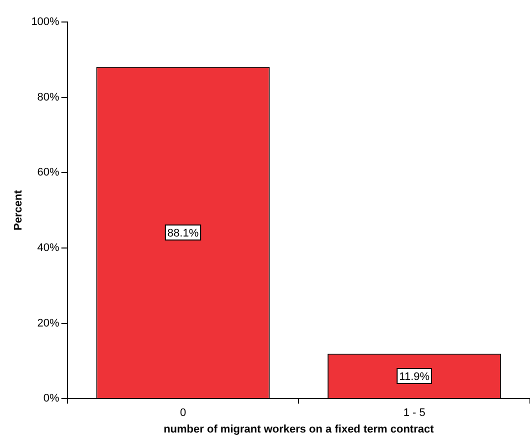 This screenshot has height=436, width=530. Describe the element at coordinates (183, 233) in the screenshot. I see `data-label: 88.1%` at that location.